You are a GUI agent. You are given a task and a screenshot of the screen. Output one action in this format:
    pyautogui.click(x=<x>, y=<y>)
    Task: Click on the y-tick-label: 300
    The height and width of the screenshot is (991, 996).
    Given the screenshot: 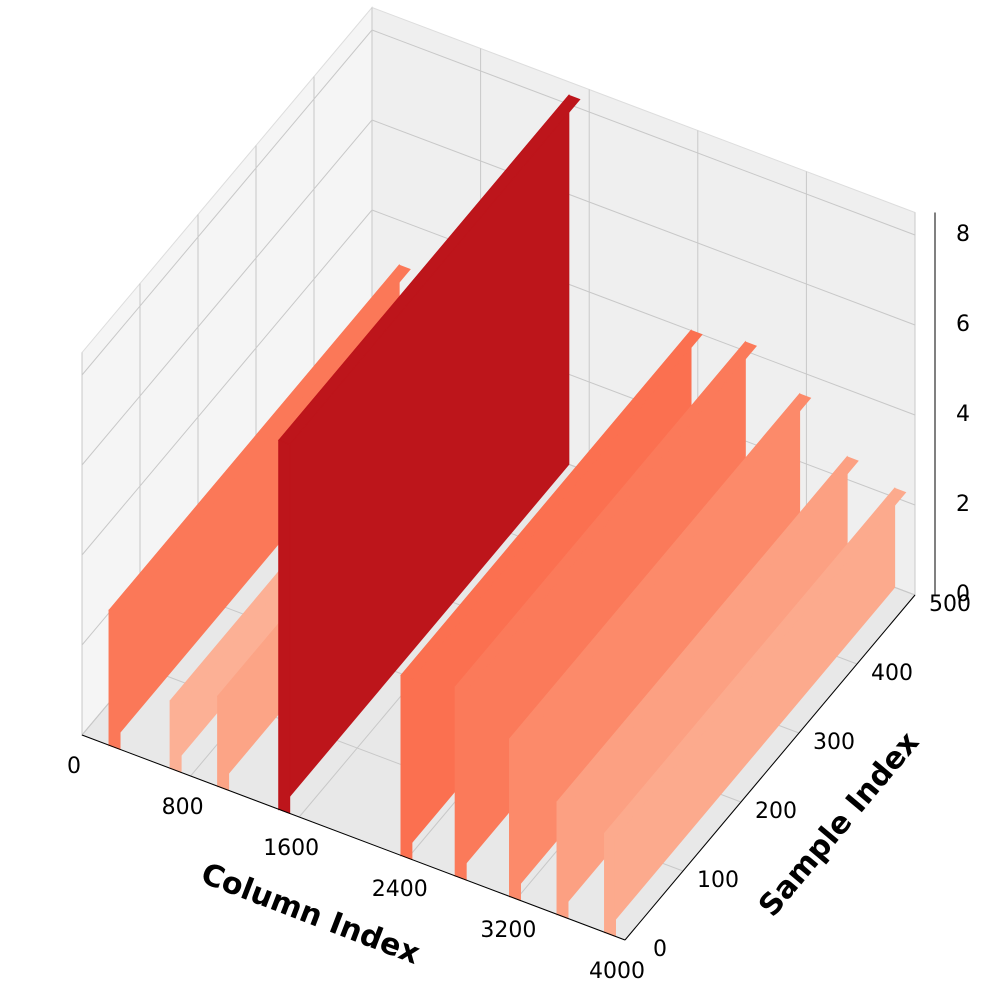 What is the action you would take?
    pyautogui.click(x=834, y=742)
    